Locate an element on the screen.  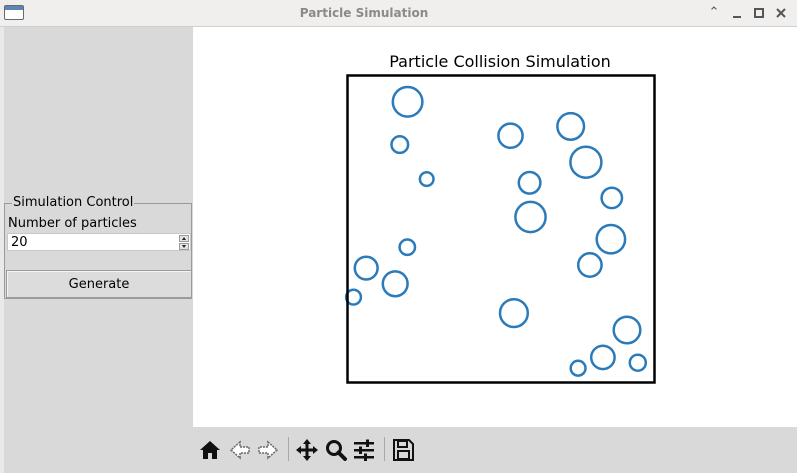
chevron-up-icon: ⌃ is located at coordinates (714, 12).